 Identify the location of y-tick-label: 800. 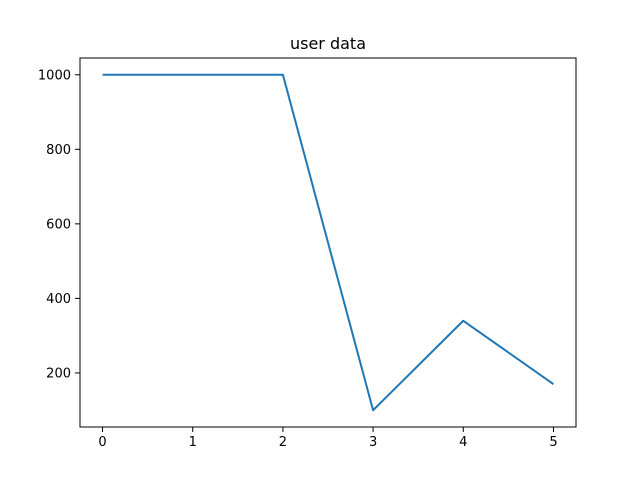
(58, 150).